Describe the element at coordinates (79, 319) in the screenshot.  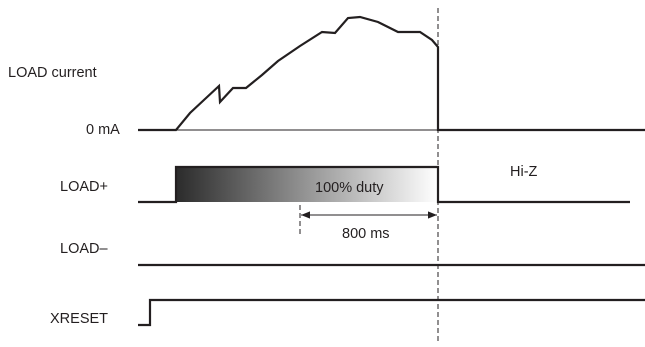
I see `label-xreset: XRESET` at that location.